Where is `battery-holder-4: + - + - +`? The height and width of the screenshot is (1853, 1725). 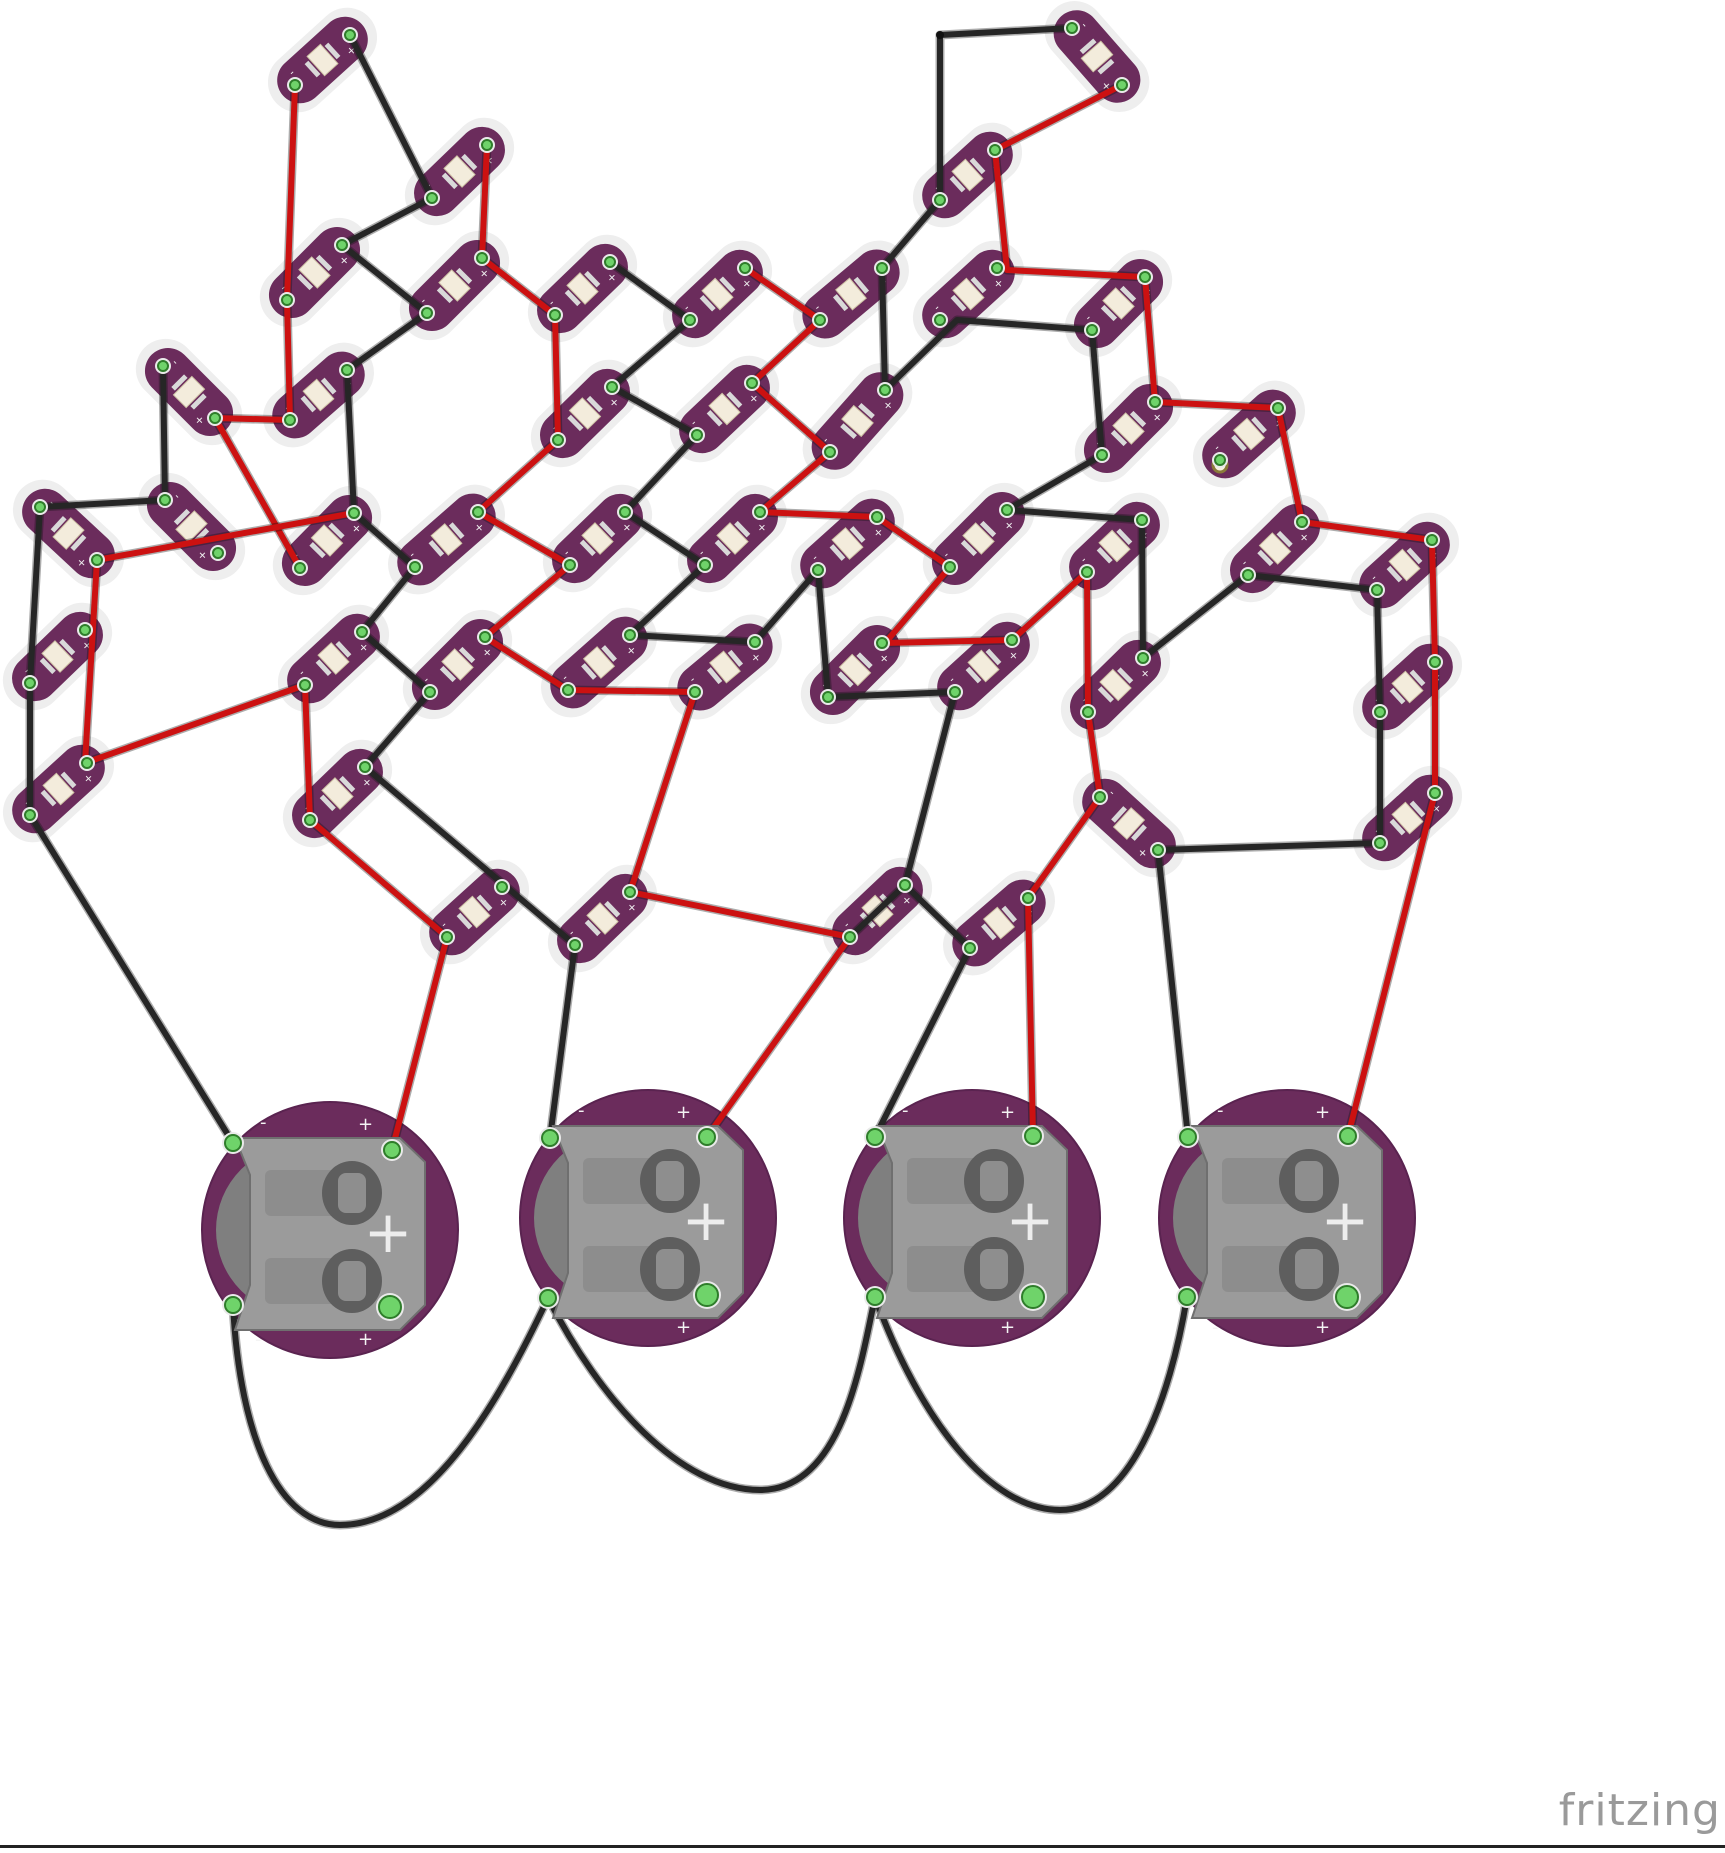
battery-holder-4: + - + - + is located at coordinates (1278, 1219).